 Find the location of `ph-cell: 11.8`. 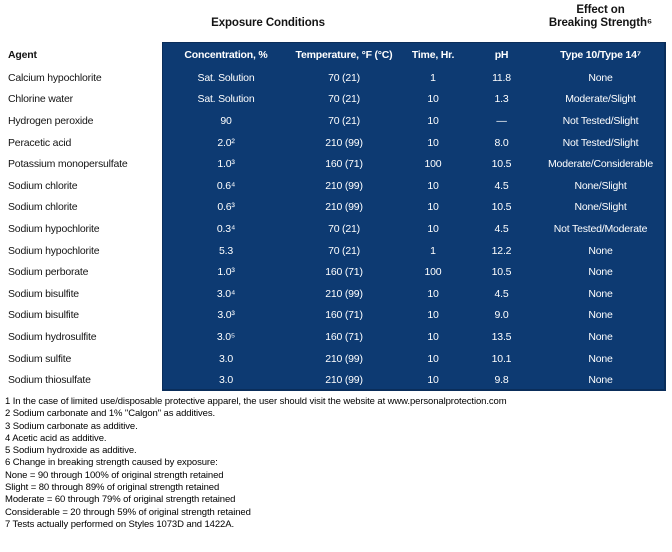

ph-cell: 11.8 is located at coordinates (501, 77).